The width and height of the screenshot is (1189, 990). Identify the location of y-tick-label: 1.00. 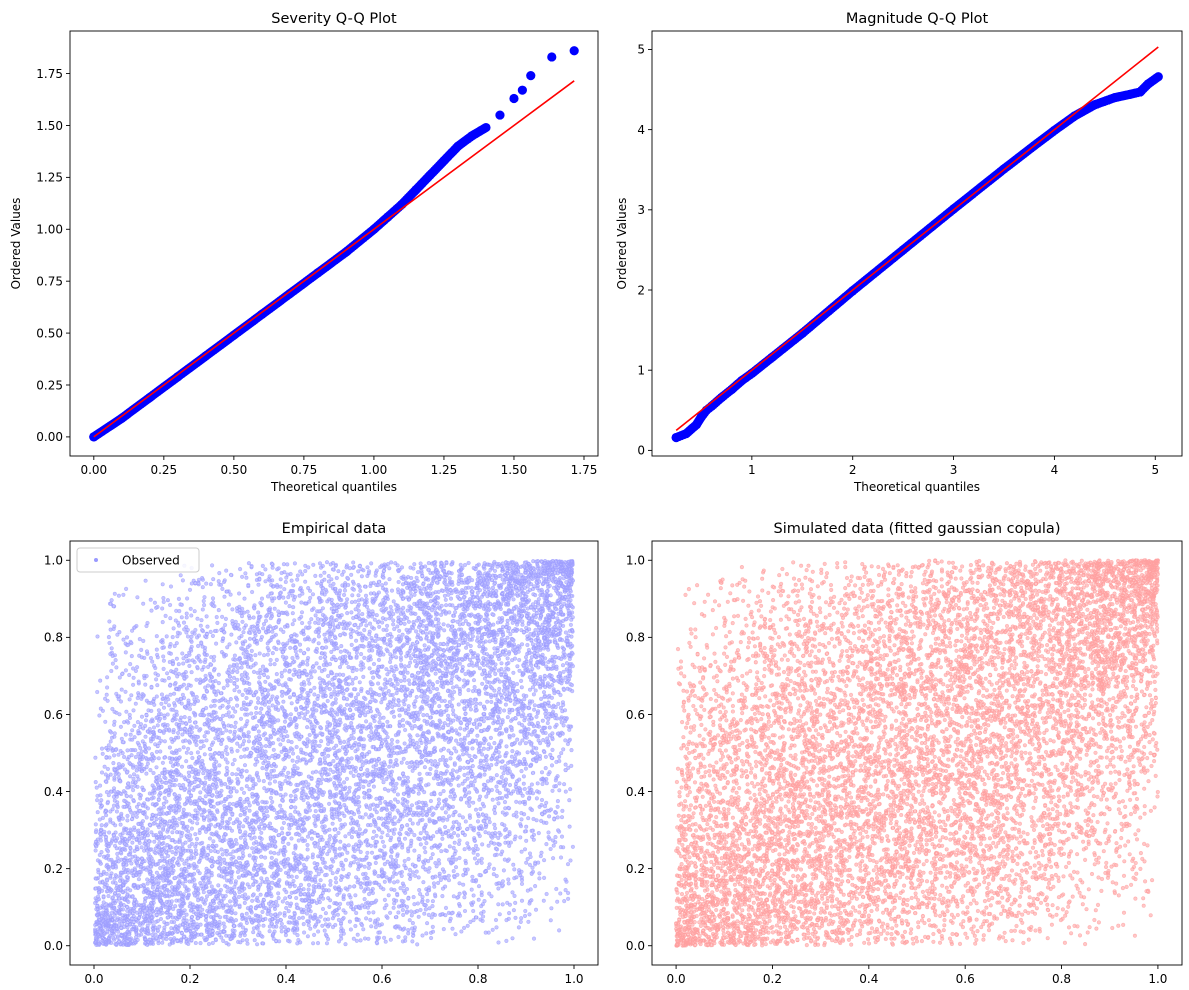
(49, 230).